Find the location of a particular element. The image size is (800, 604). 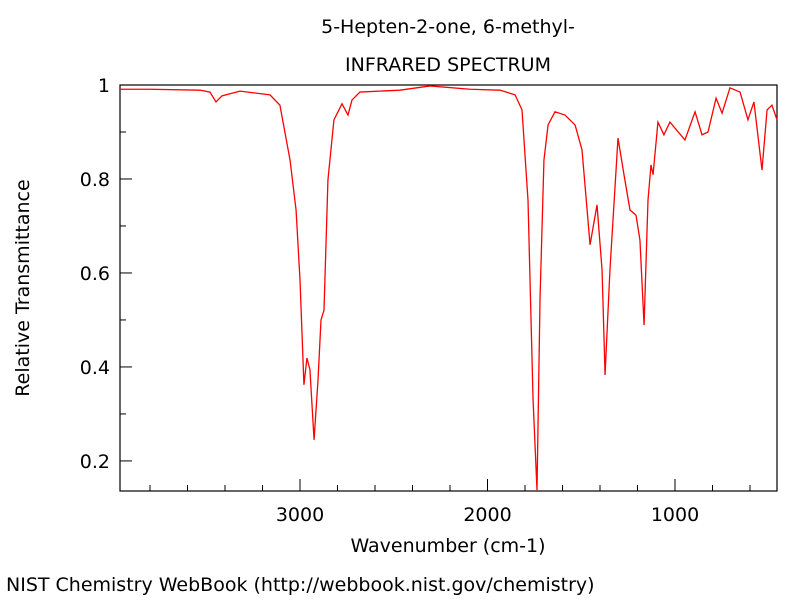

y-tick-label: 0.6 is located at coordinates (95, 274).